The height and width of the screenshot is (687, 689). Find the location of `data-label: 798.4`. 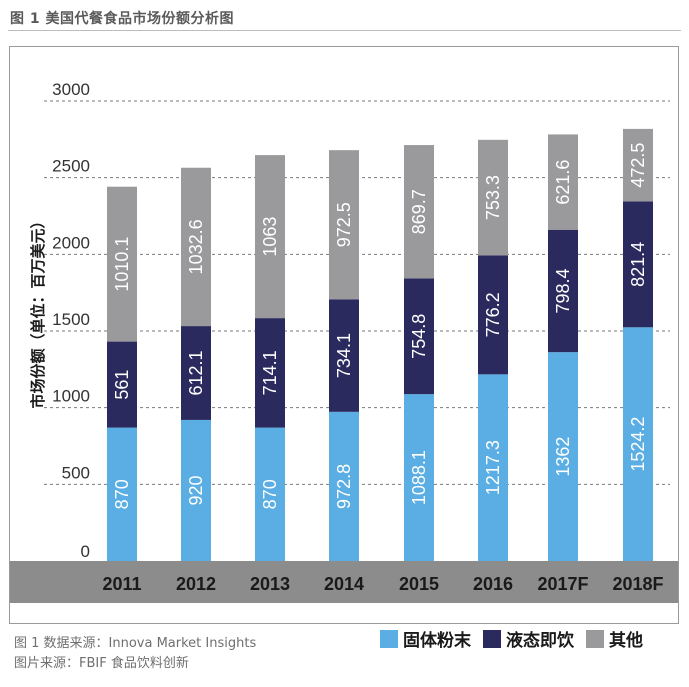

data-label: 798.4 is located at coordinates (563, 290).